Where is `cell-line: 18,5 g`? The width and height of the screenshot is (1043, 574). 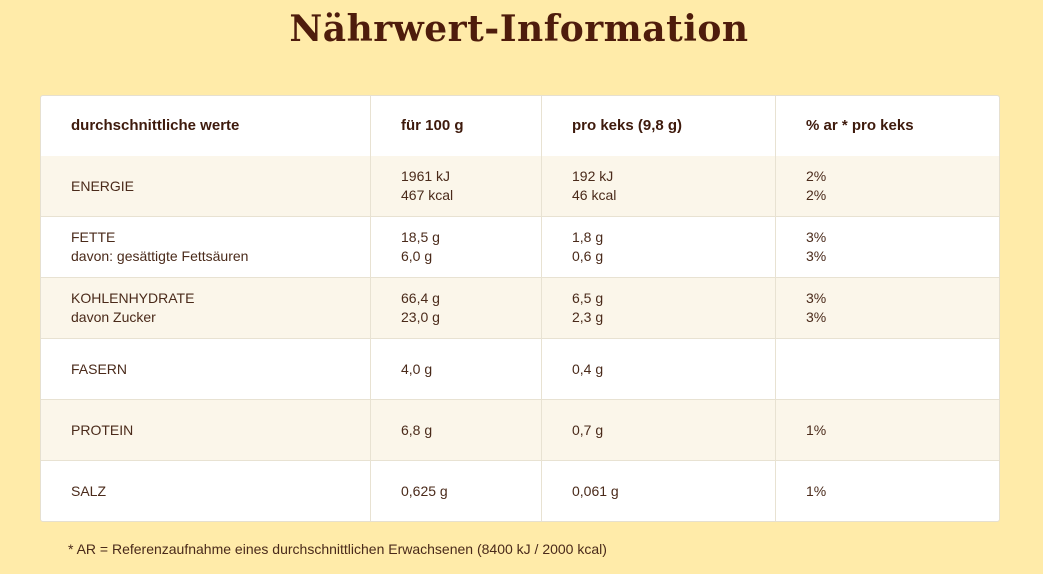
cell-line: 18,5 g is located at coordinates (420, 237).